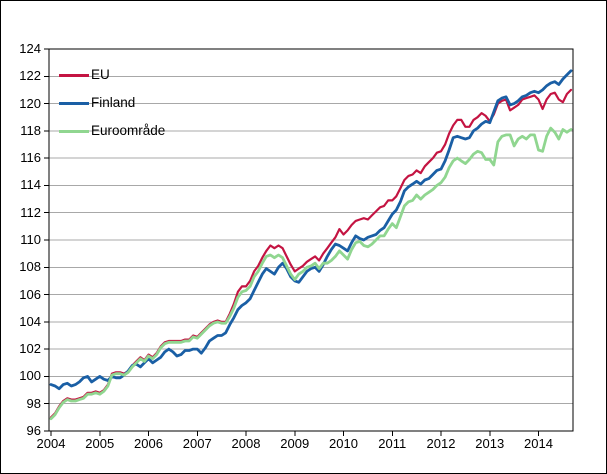  Describe the element at coordinates (30, 130) in the screenshot. I see `y-tick-label: 118` at that location.